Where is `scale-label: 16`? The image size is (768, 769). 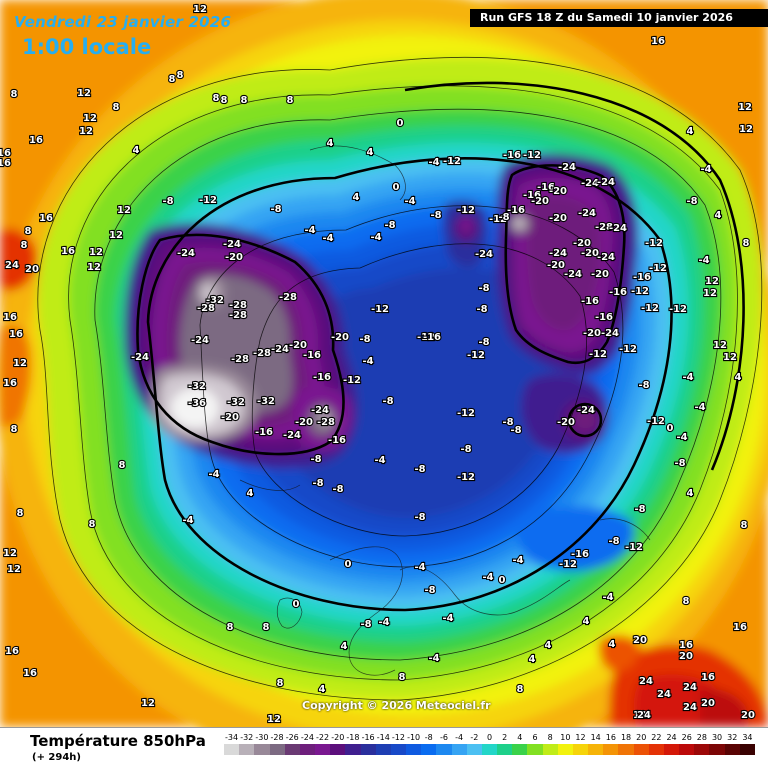
scale-label: 16 is located at coordinates (610, 737).